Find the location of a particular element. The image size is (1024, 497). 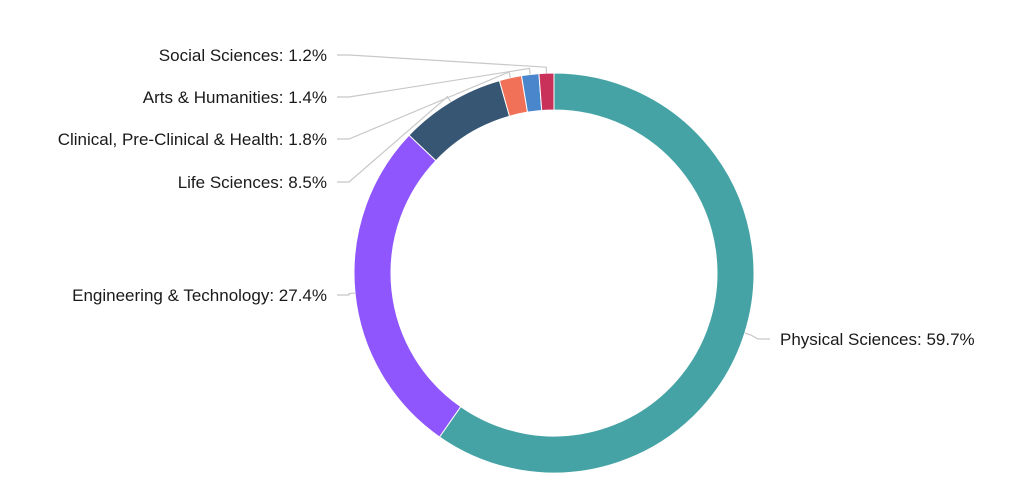

label-clinical-pre-clinical-and-health: Clinical, Pre-Clinical & Health: 1.8% is located at coordinates (192, 139).